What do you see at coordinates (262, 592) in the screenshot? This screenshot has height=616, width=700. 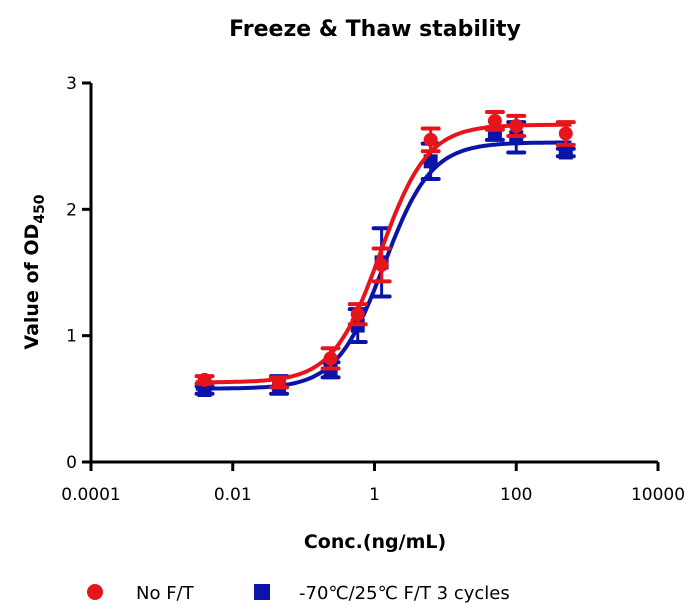 I see `legend-marker-ft-cycles` at bounding box center [262, 592].